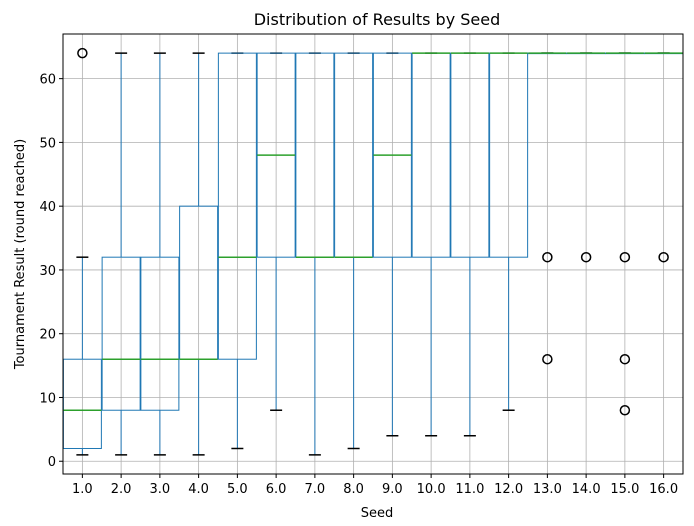  Describe the element at coordinates (276, 231) in the screenshot. I see `box-seed-6.0` at that location.